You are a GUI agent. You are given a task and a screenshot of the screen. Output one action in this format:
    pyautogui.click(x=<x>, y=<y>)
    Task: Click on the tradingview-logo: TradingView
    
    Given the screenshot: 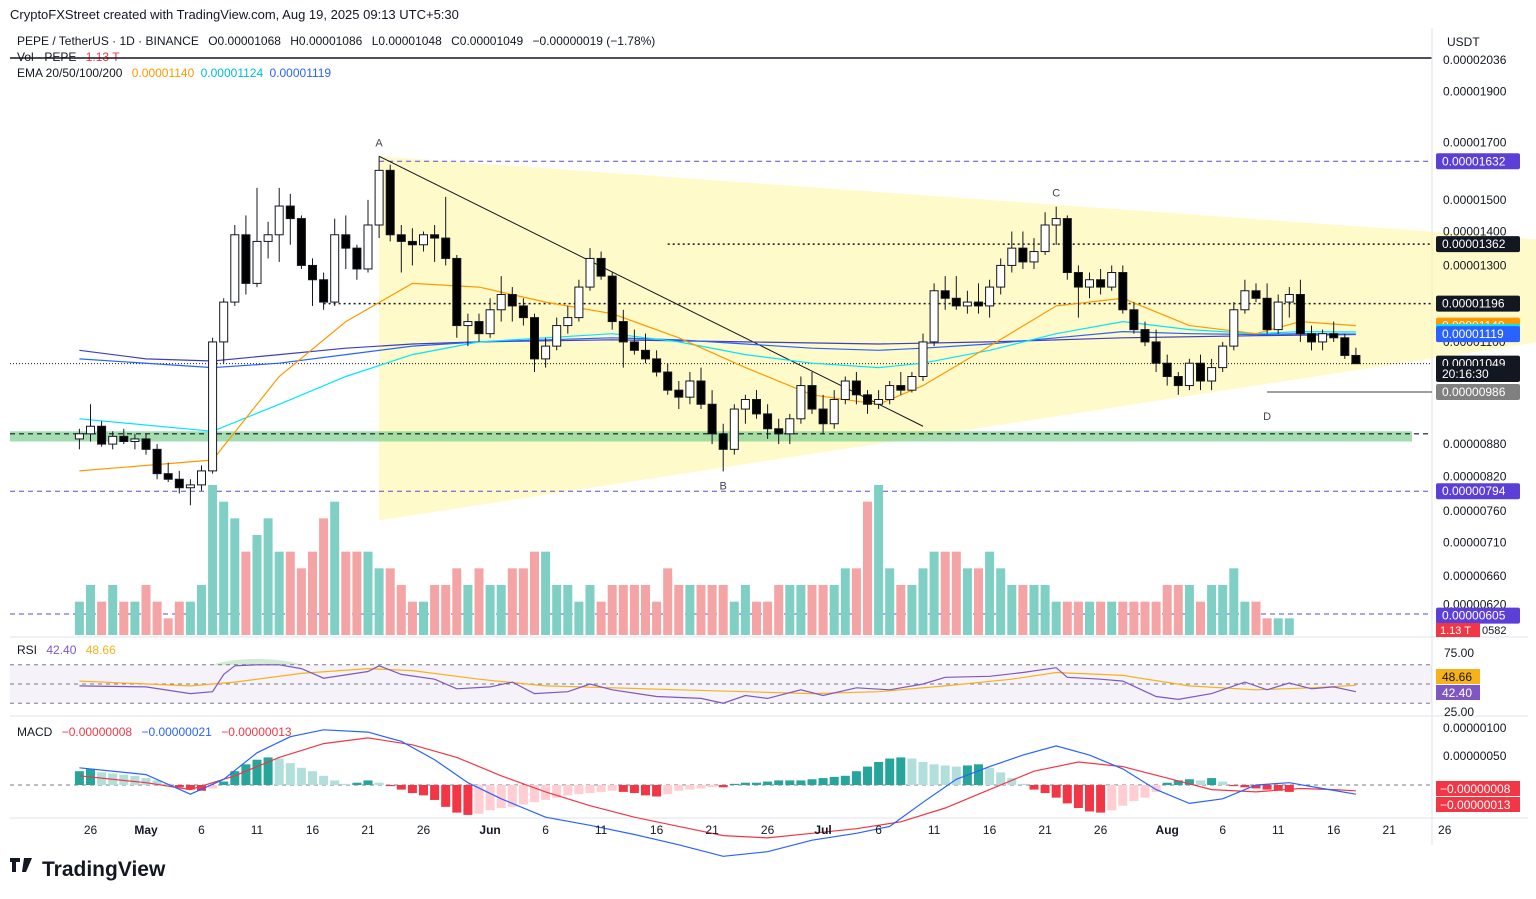 What is the action you would take?
    pyautogui.click(x=87, y=870)
    